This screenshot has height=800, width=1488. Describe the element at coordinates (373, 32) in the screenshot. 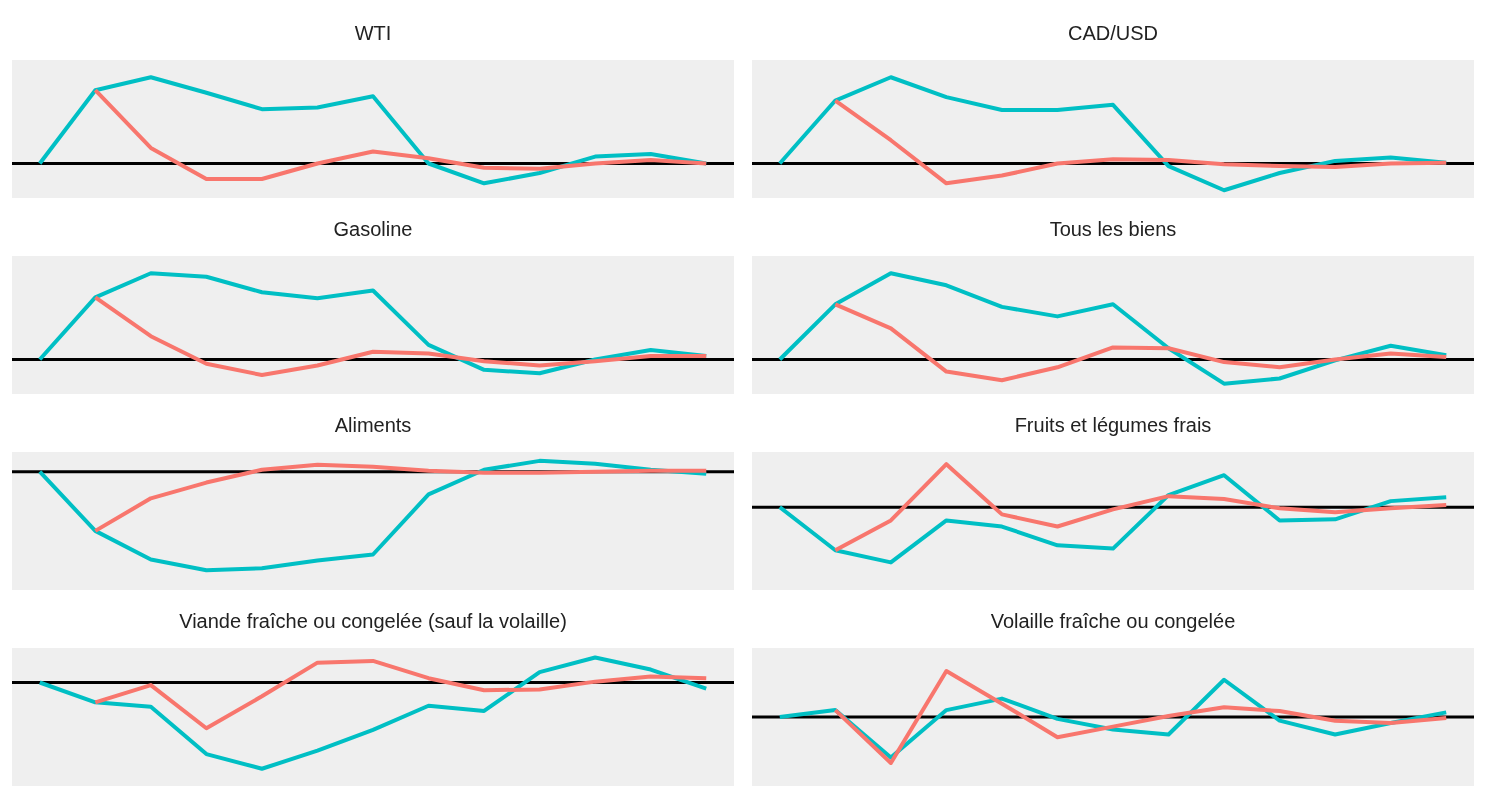

I see `chart-title: WTI` at that location.